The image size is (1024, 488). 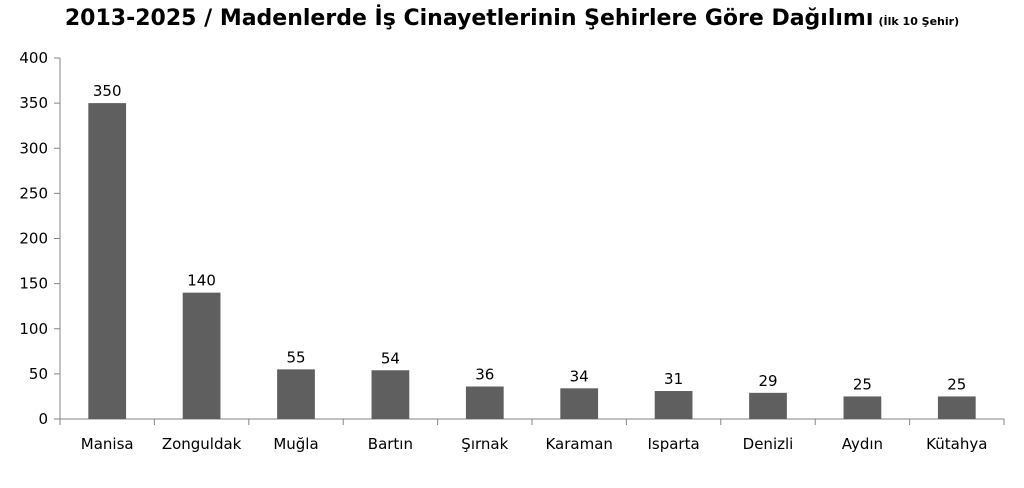 I want to click on x-tick-label: Şırnak, so click(x=484, y=444).